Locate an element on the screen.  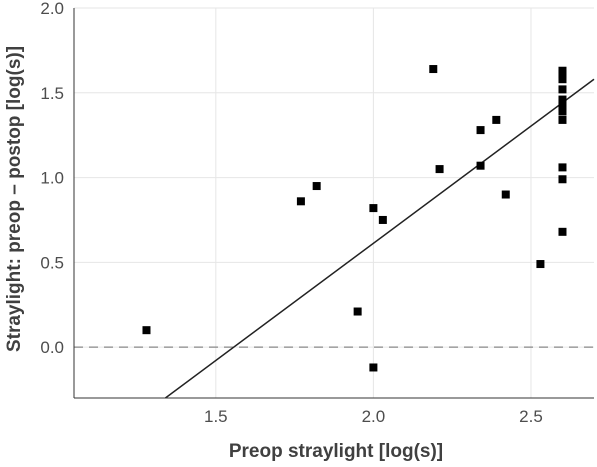
x-tick-labels: 1.5 2.0 2.5 is located at coordinates (373, 416).